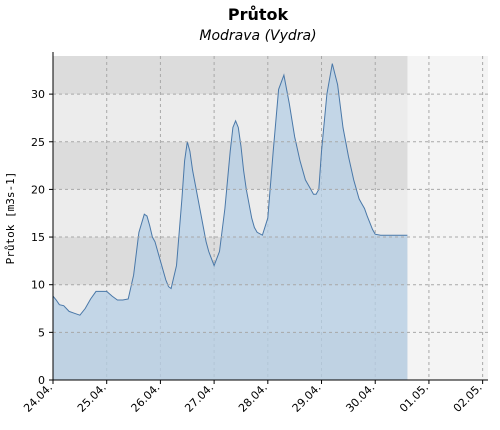 Image resolution: width=500 pixels, height=430 pixels. I want to click on x-tick-label: 30.04., so click(360, 398).